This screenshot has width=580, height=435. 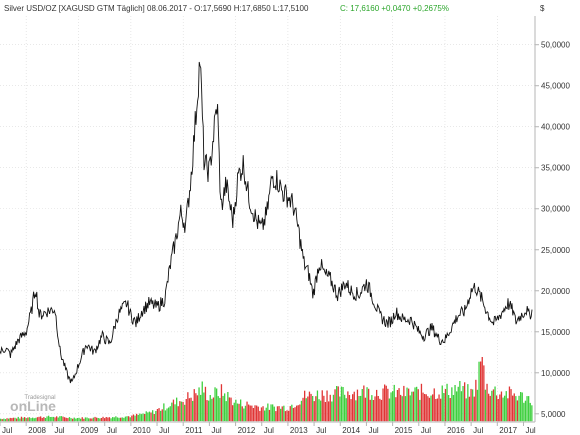 What do you see at coordinates (456, 430) in the screenshot?
I see `x-tick-label: 2016` at bounding box center [456, 430].